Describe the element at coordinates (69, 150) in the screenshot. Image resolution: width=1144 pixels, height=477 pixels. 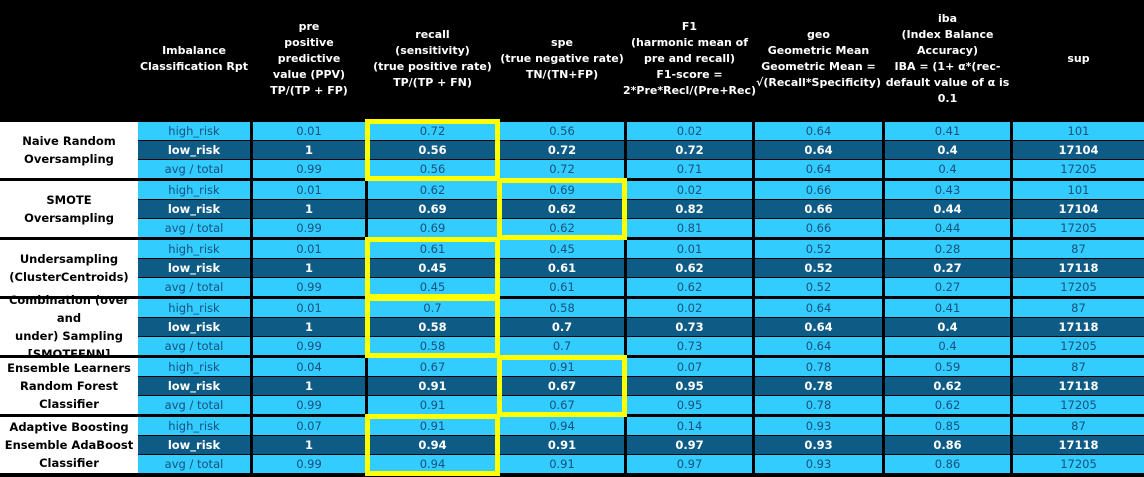
I see `group-label: Naive Random Oversampling` at that location.